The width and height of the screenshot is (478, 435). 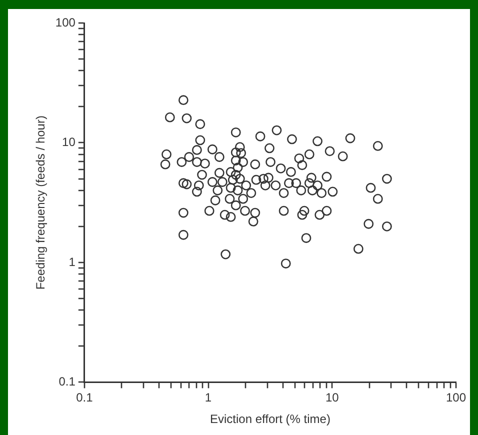 I want to click on y-tick-label: 0.1, so click(x=67, y=381).